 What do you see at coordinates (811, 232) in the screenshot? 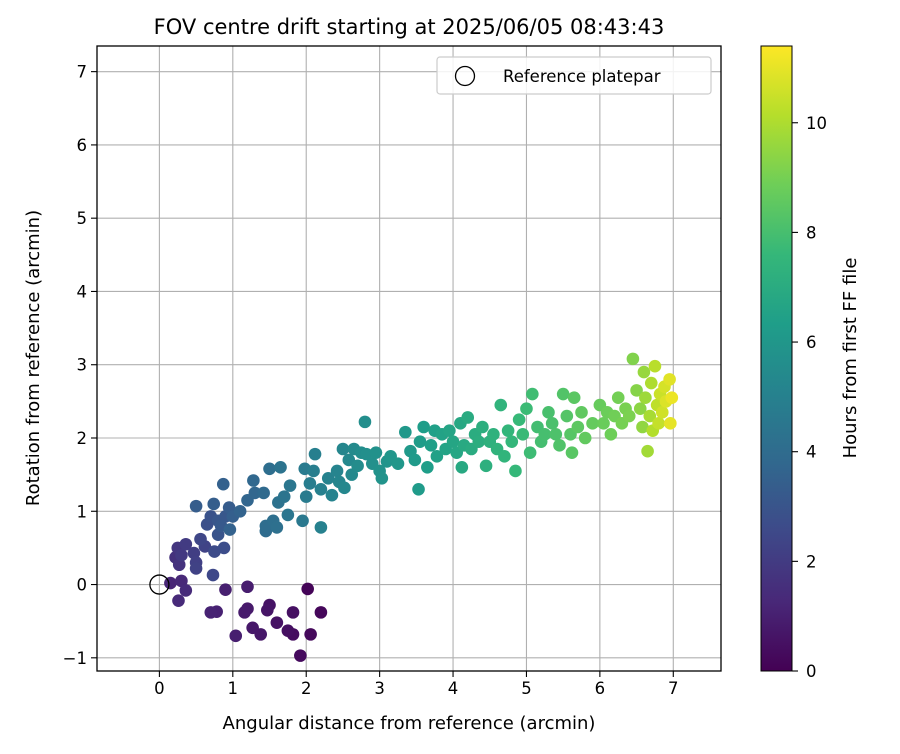
I see `colorbar-tick-label: 8` at bounding box center [811, 232].